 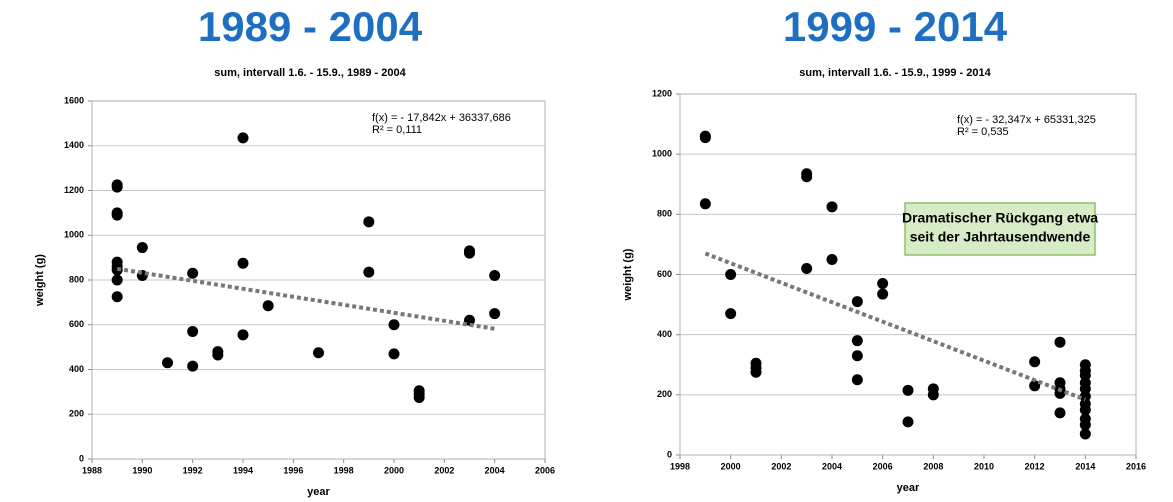 I want to click on annotation-box, so click(x=1000, y=229).